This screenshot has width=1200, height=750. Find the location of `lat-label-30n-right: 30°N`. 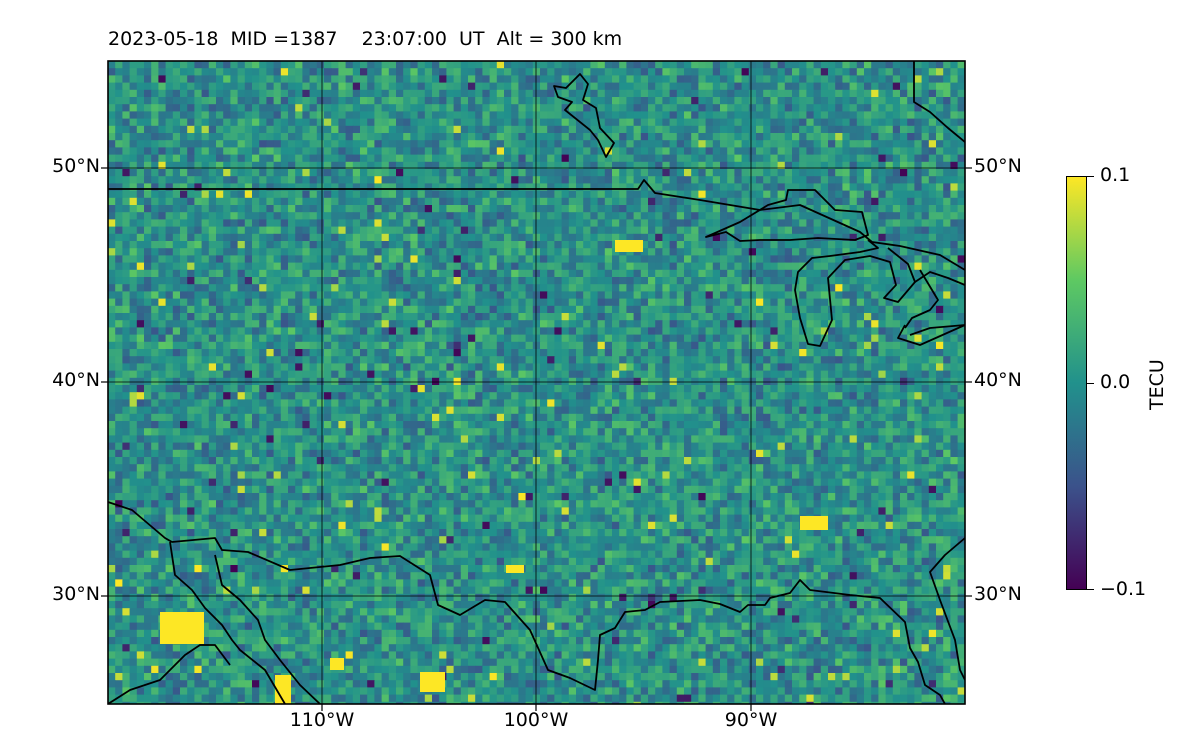

lat-label-30n-right: 30°N is located at coordinates (998, 594).